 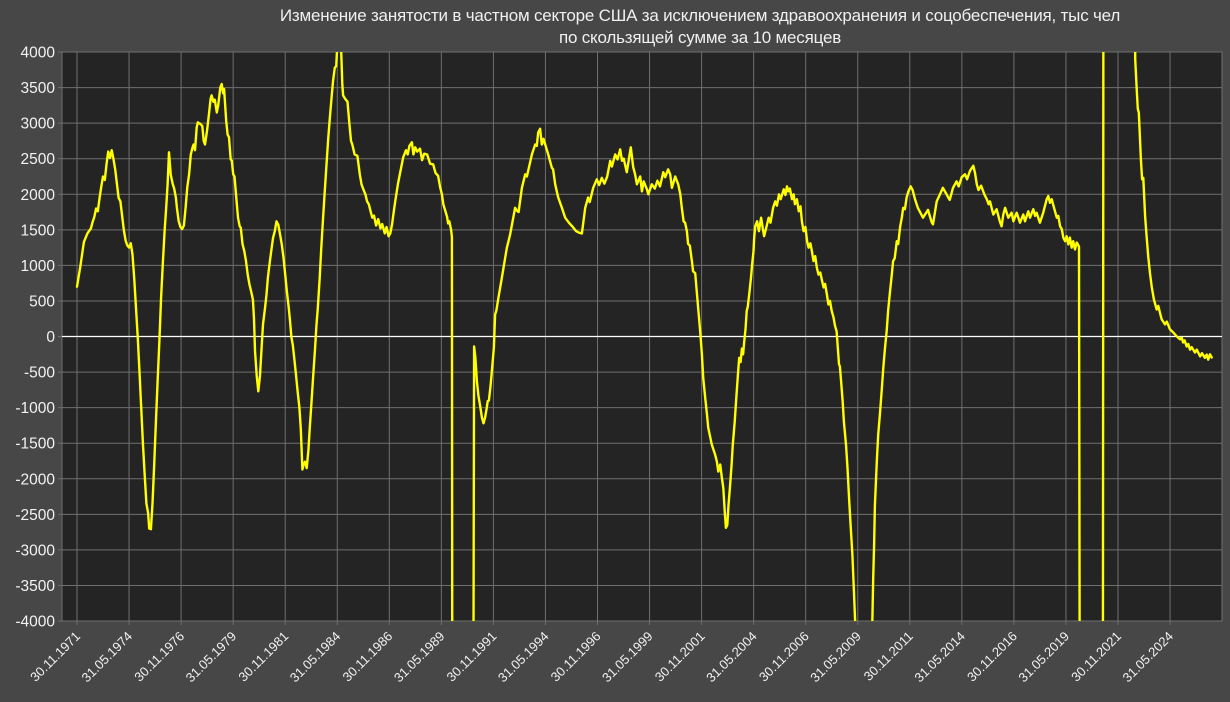 I want to click on x-axis-label: 30.11.1981, so click(x=263, y=657).